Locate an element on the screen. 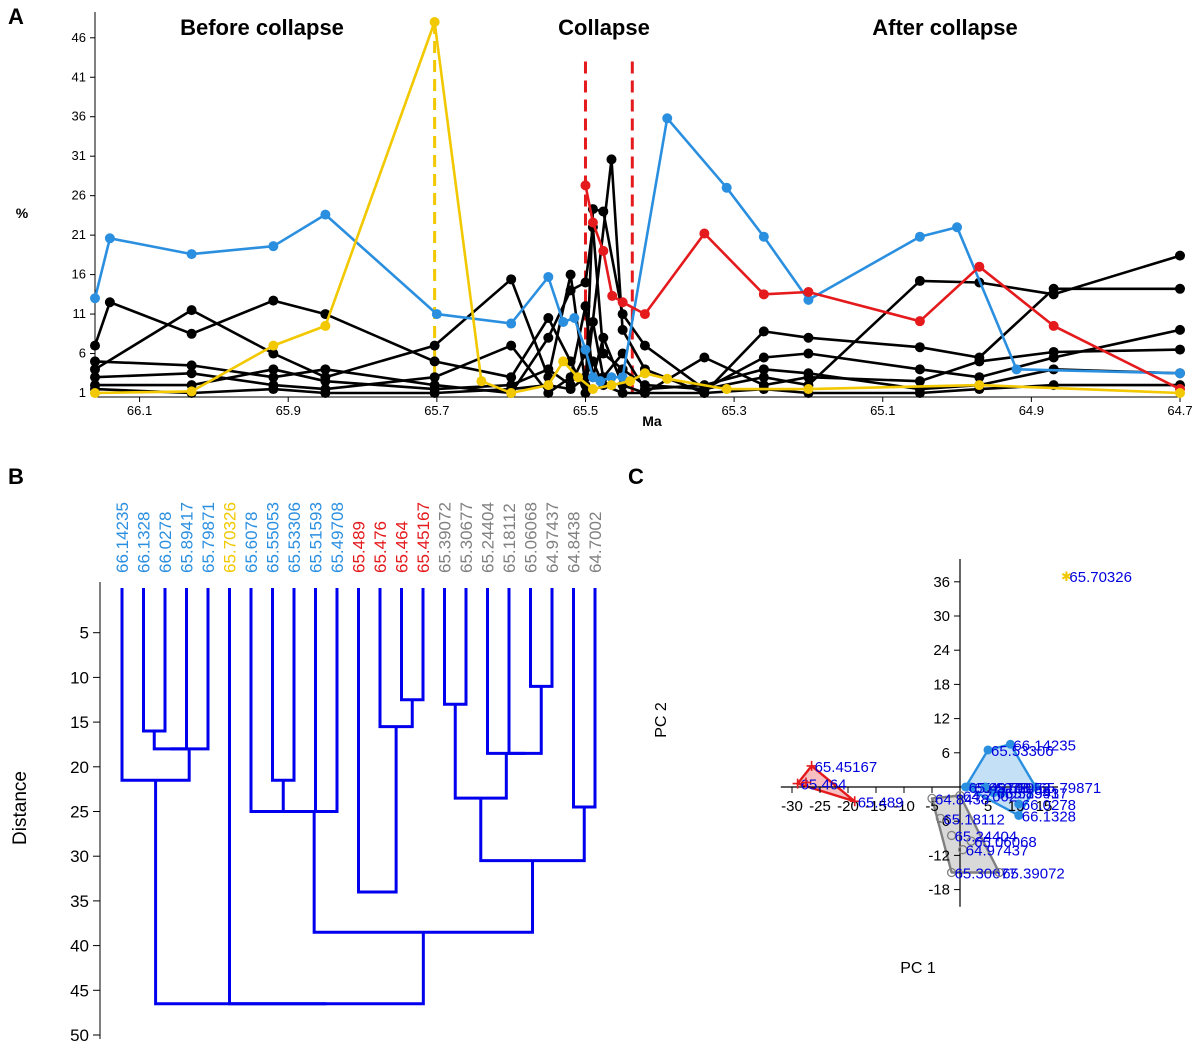 The width and height of the screenshot is (1198, 1043). panel-a-x-tick-label: 66.1 is located at coordinates (139, 410).